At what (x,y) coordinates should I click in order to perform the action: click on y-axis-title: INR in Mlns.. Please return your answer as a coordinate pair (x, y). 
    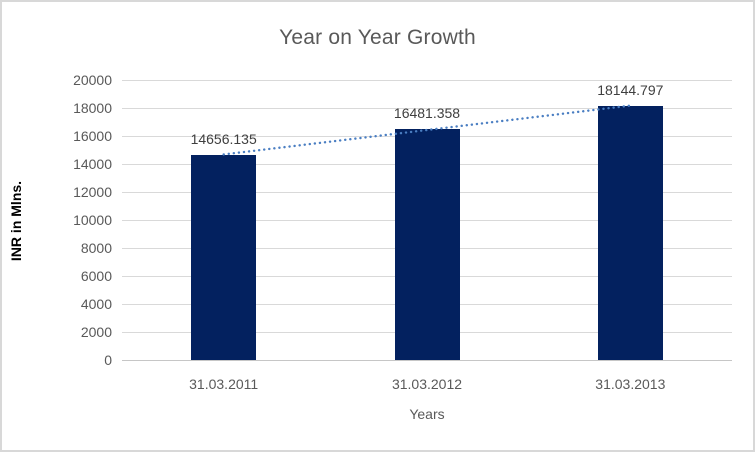
    Looking at the image, I should click on (16, 221).